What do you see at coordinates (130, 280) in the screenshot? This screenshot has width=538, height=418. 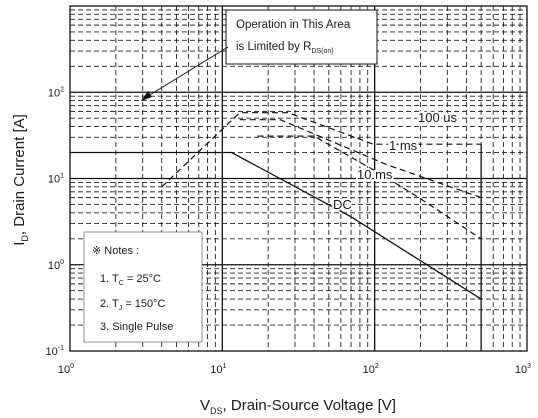 I see `notes-item-1: 1. TC = 25°C` at bounding box center [130, 280].